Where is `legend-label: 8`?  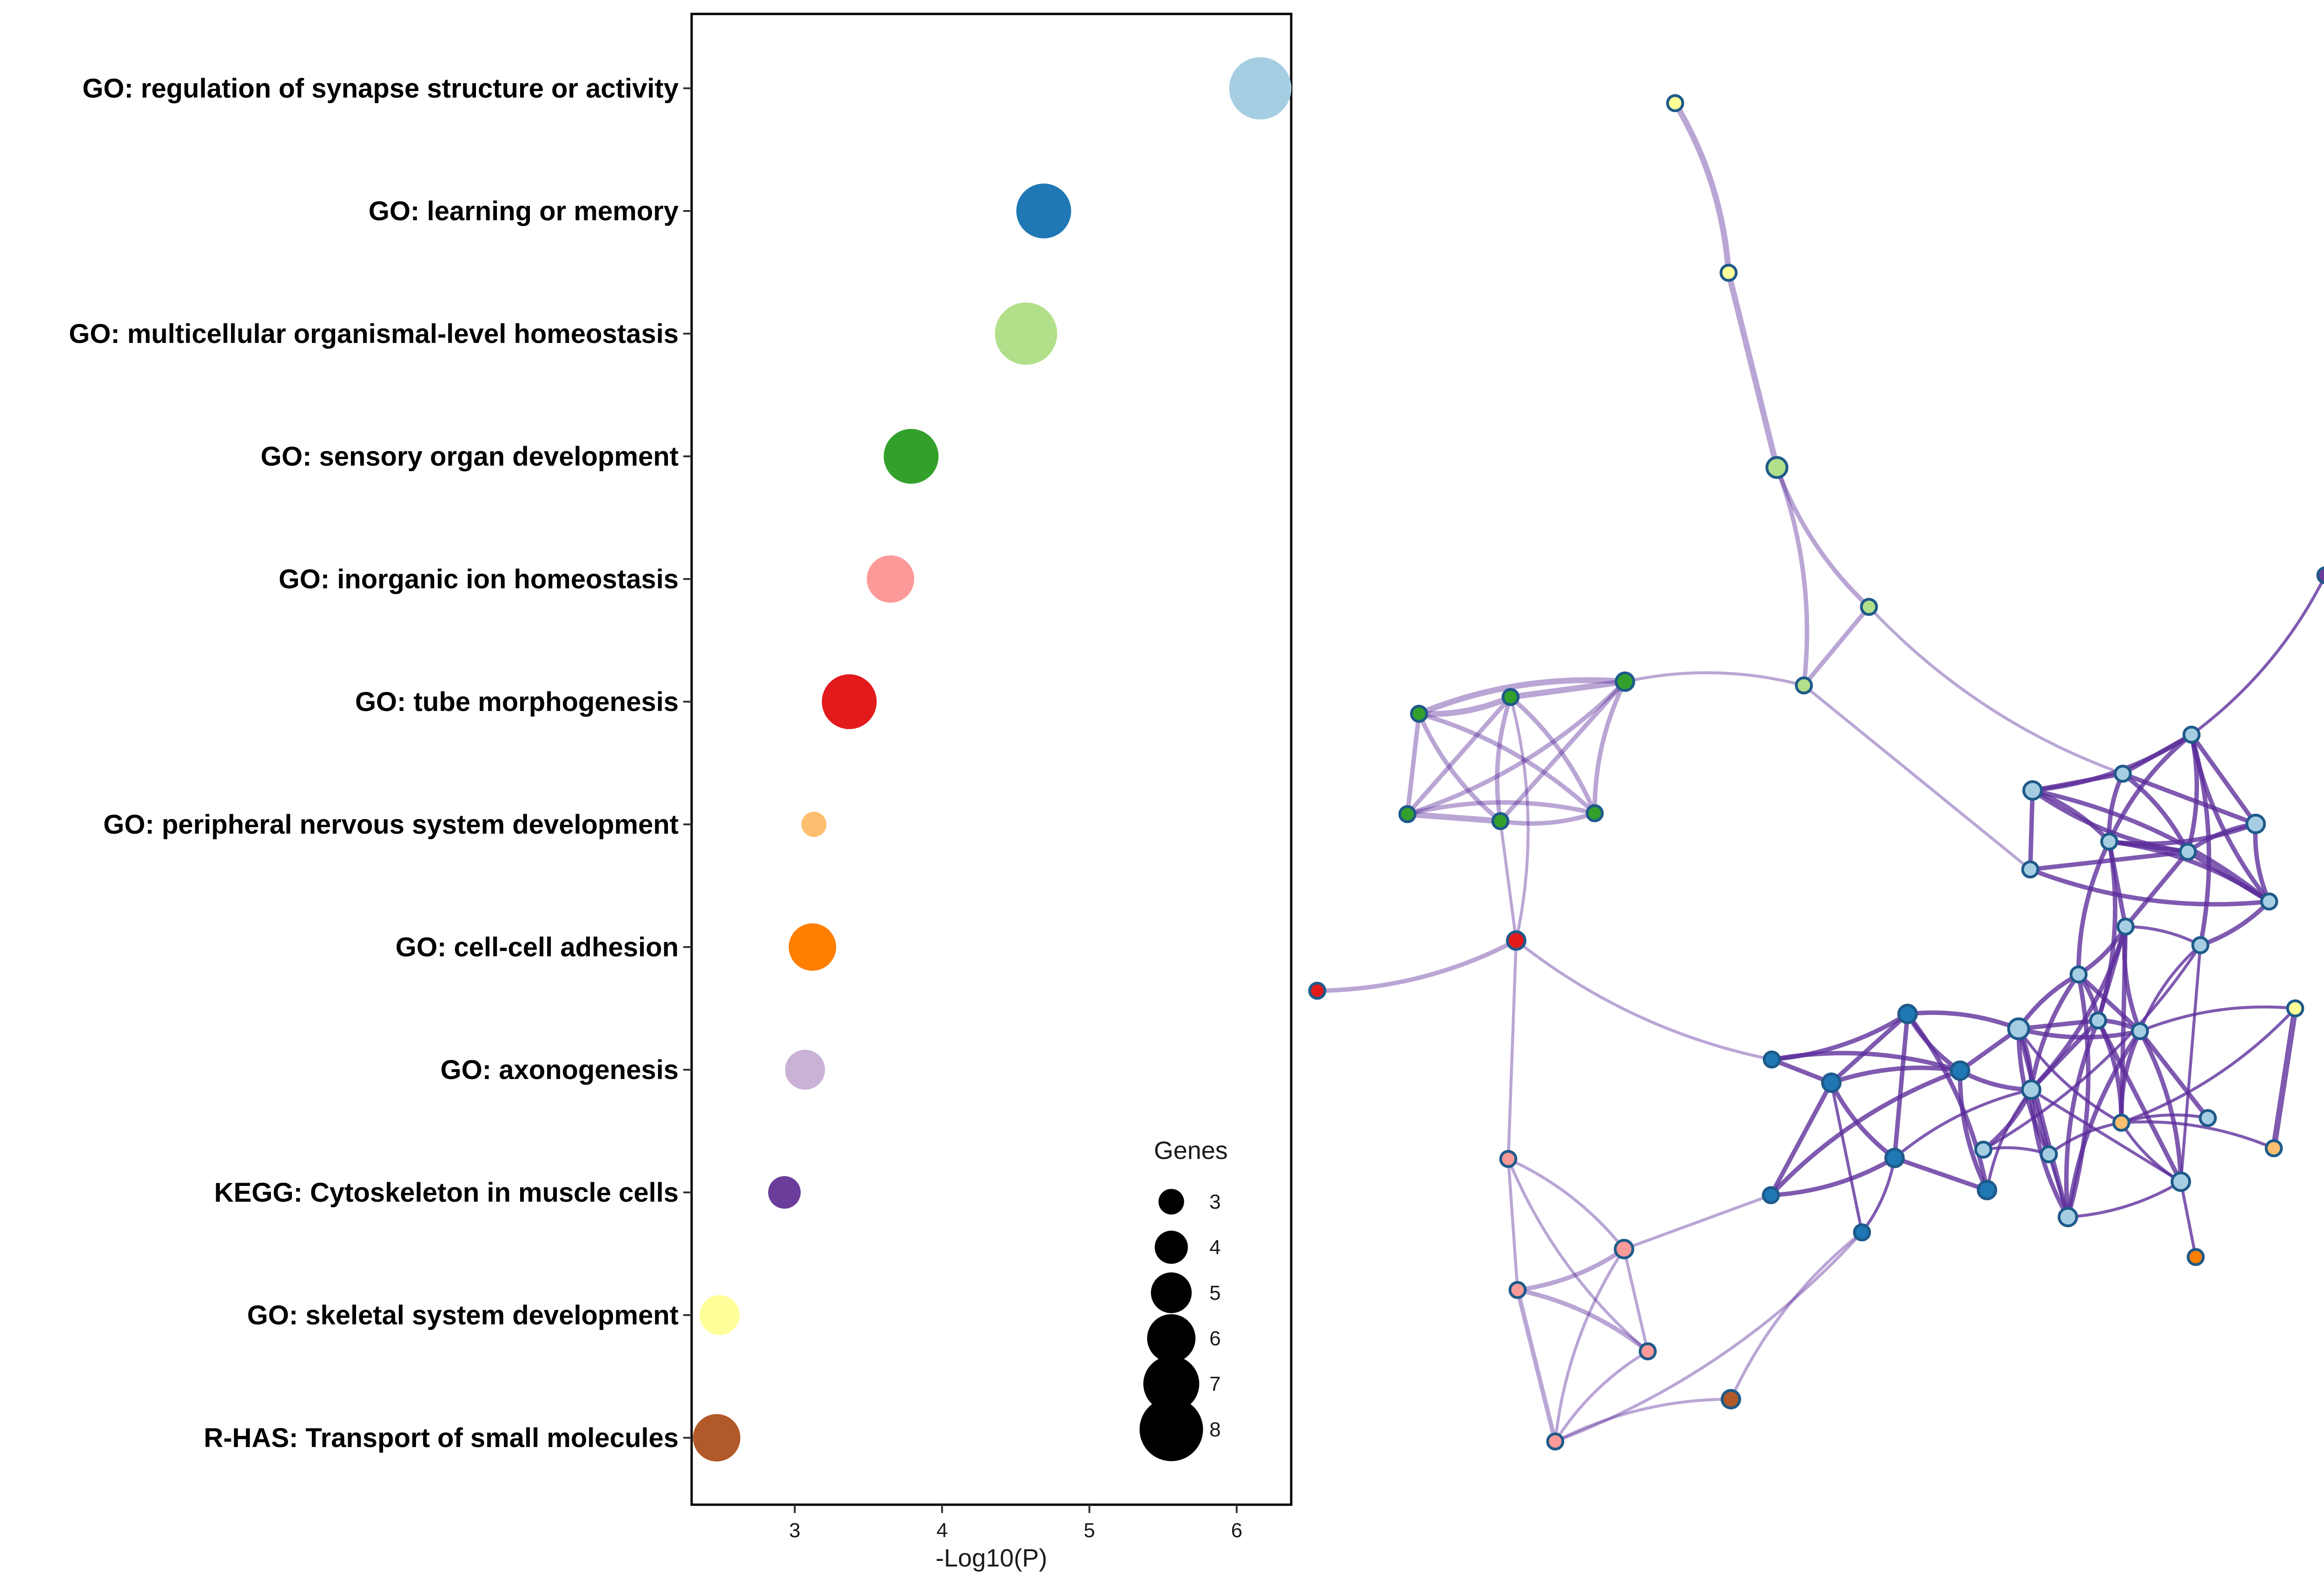 legend-label: 8 is located at coordinates (1215, 1429).